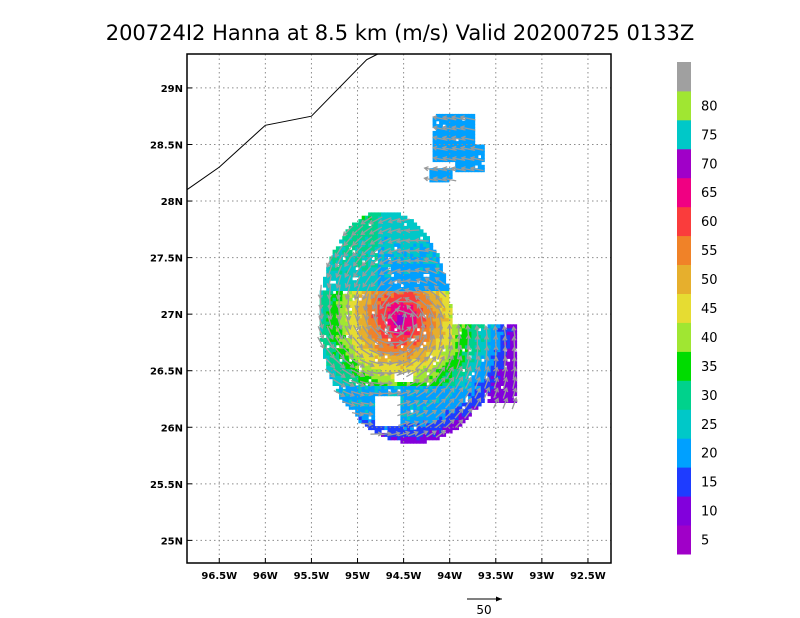 The height and width of the screenshot is (618, 800). Describe the element at coordinates (709, 280) in the screenshot. I see `colorbar-label: 50` at that location.